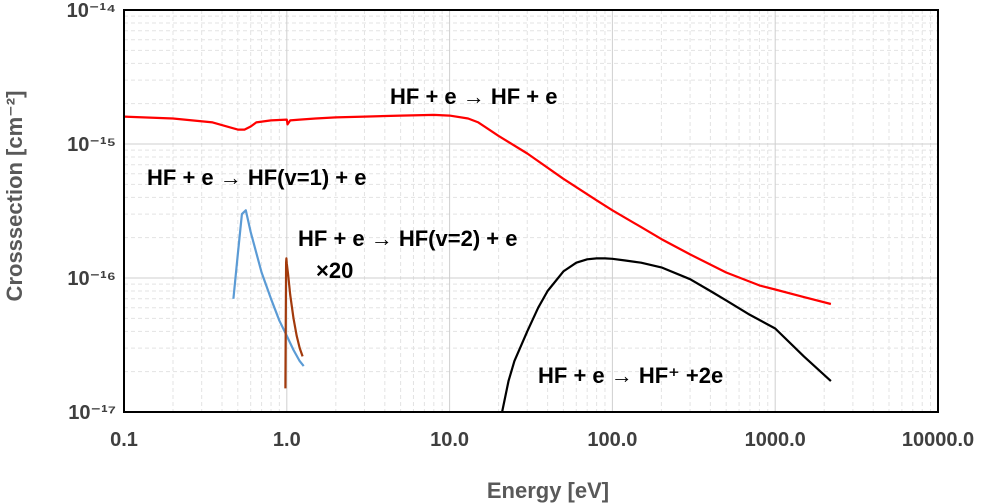 The height and width of the screenshot is (503, 985). I want to click on annotation-vib2-factor: ×20, so click(334, 270).